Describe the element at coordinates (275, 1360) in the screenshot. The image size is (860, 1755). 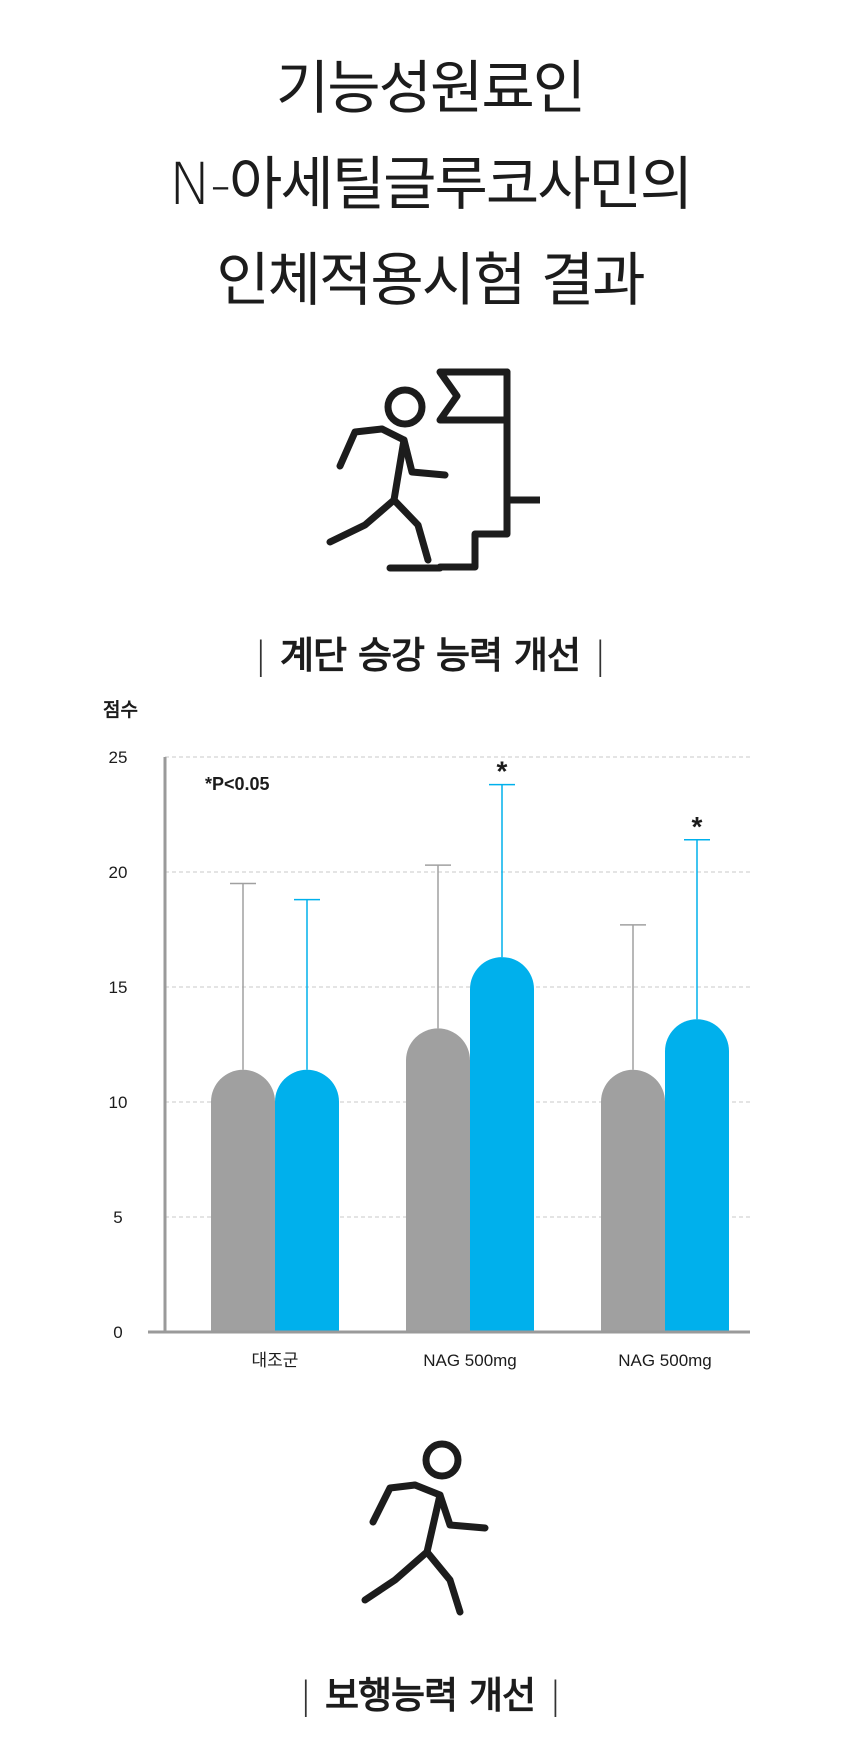
I see `x-tick-label: 대조군` at that location.